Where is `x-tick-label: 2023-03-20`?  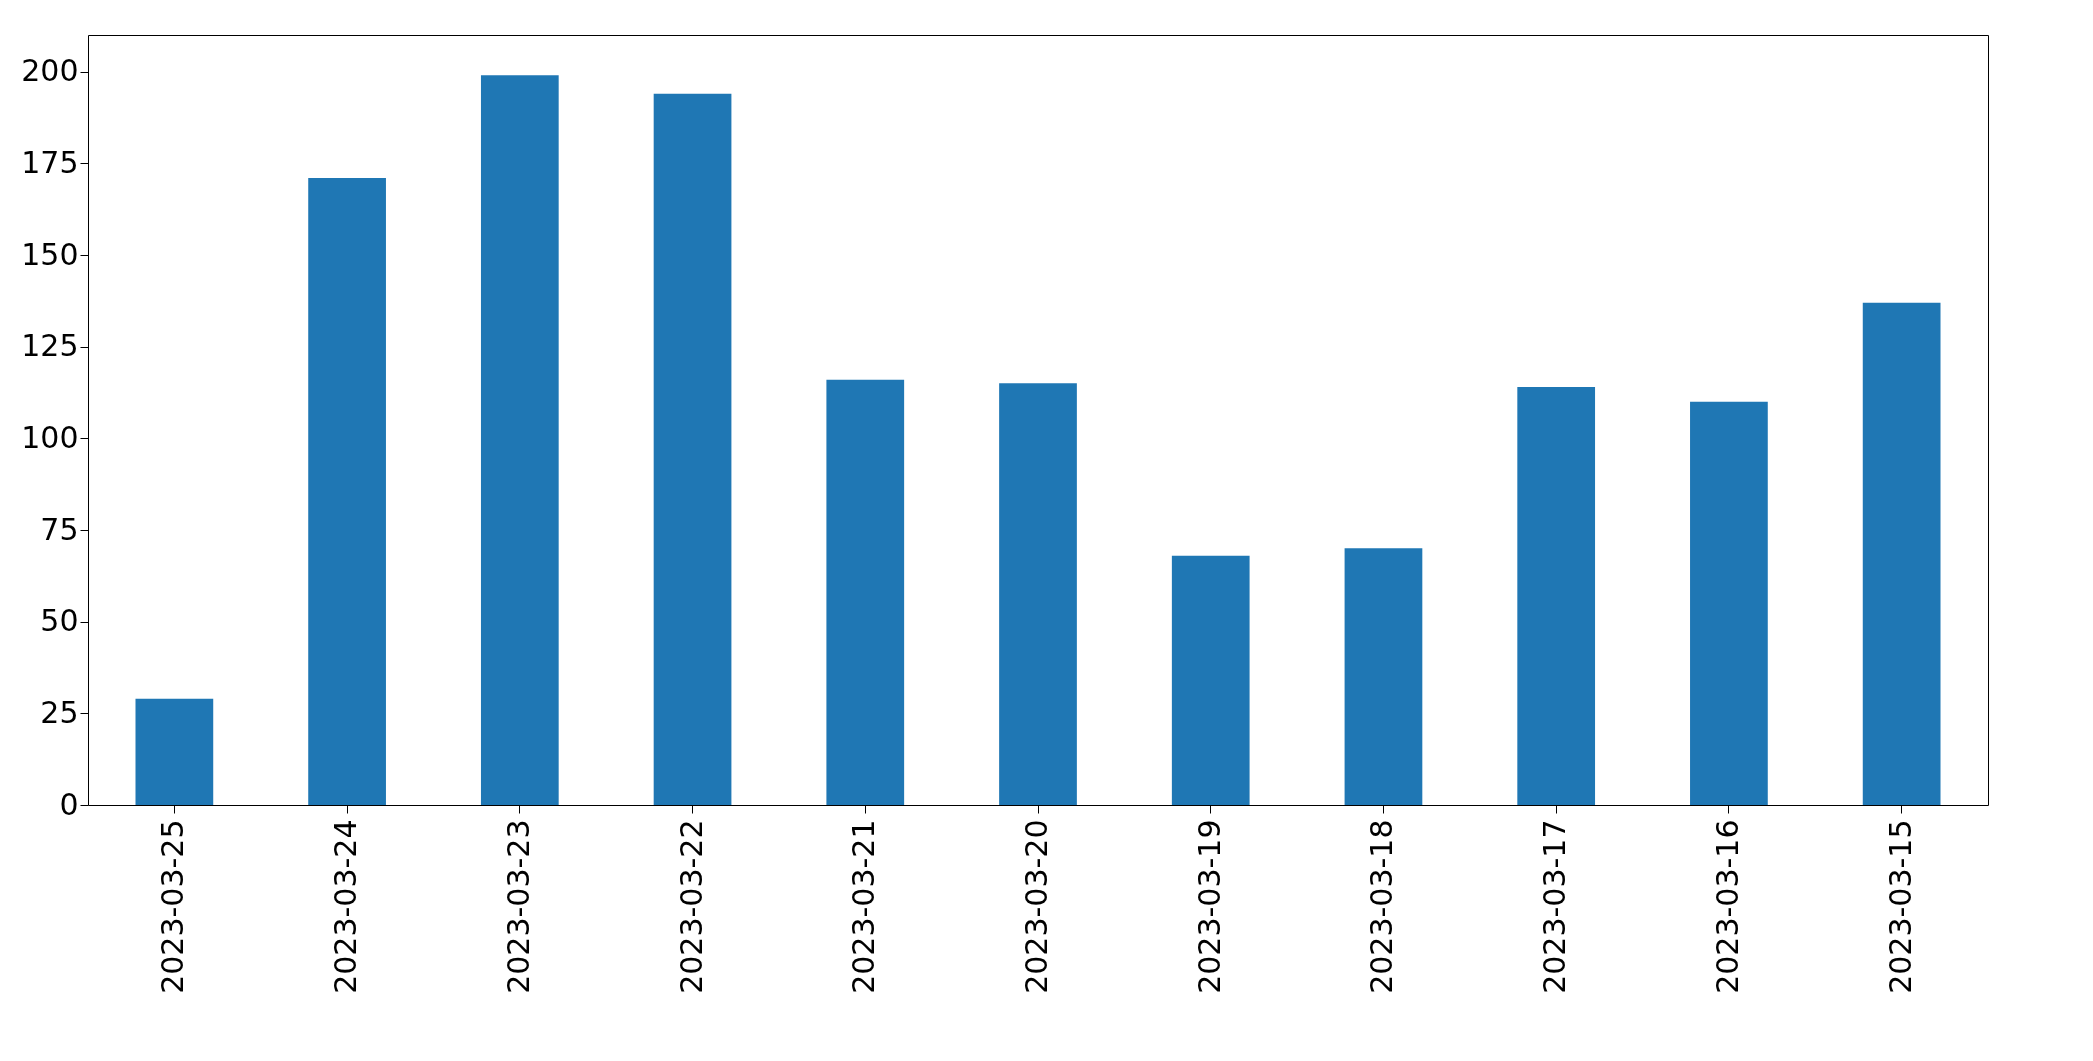
x-tick-label: 2023-03-20 is located at coordinates (1036, 906).